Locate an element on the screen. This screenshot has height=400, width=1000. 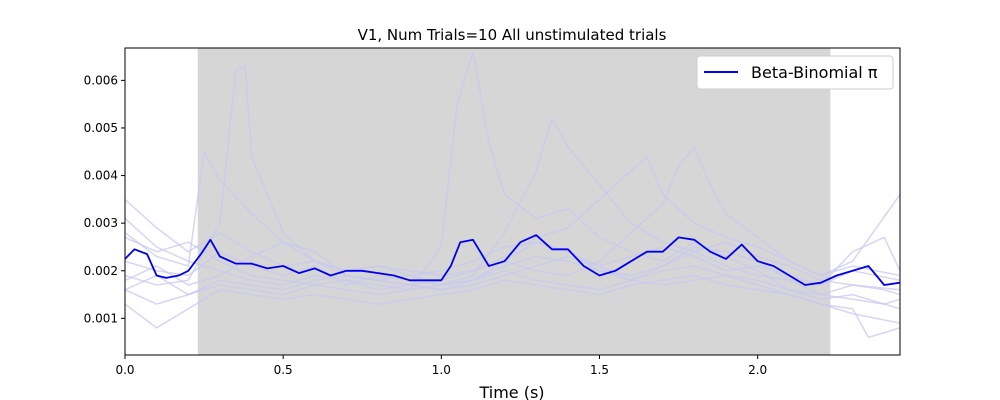
legend-box is located at coordinates (795, 72).